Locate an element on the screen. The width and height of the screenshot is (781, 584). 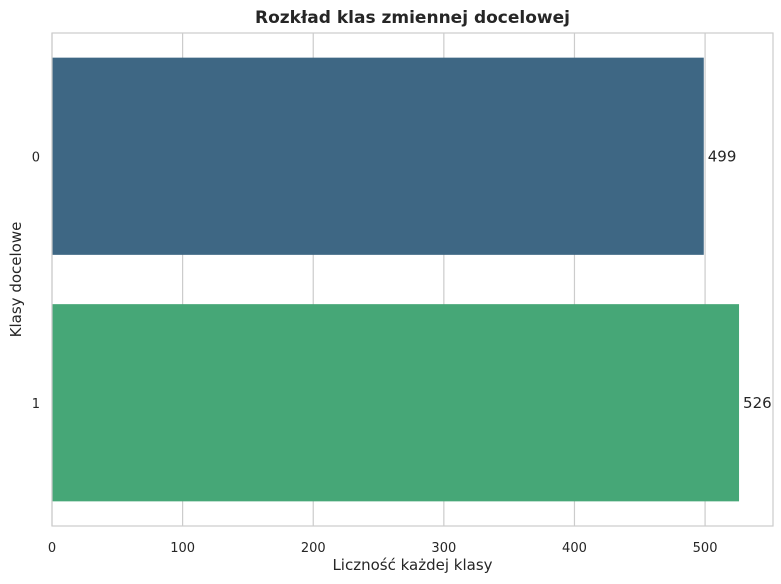
x-tick-label: 300 is located at coordinates (443, 548).